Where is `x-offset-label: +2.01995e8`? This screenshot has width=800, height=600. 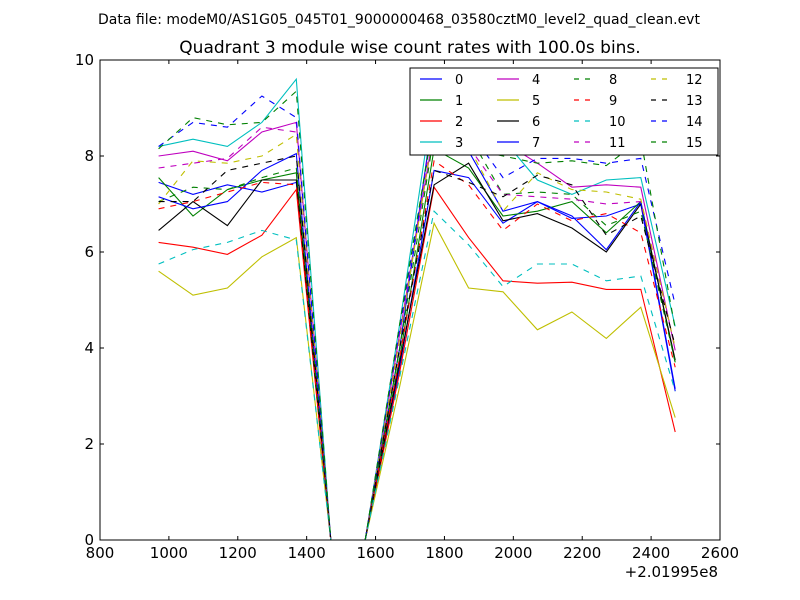 x-offset-label: +2.01995e8 is located at coordinates (671, 572).